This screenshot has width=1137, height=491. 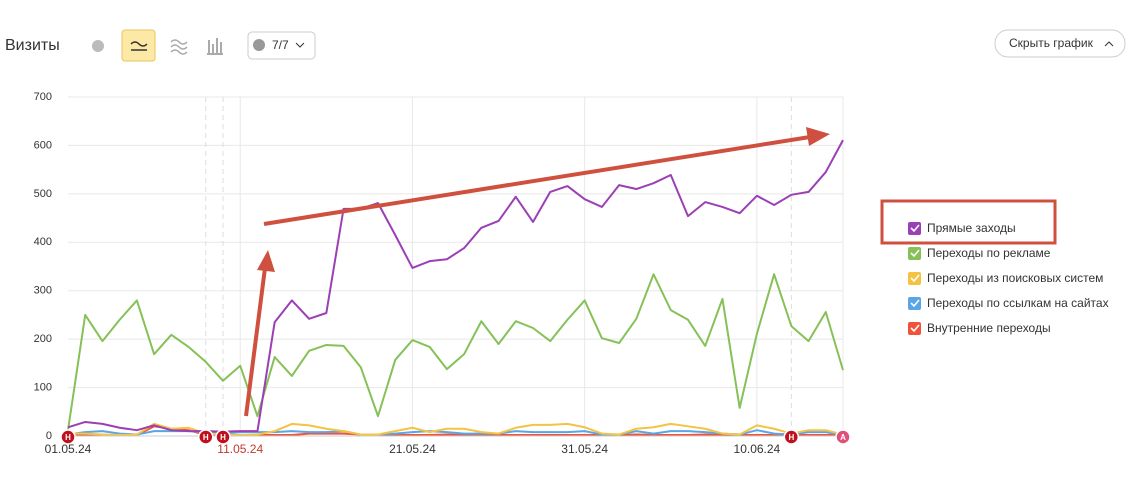 I want to click on y-tick-label: 500, so click(x=43, y=194).